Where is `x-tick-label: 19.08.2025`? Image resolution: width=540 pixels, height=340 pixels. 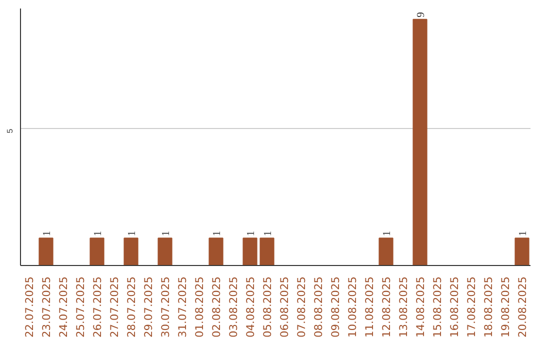 x-tick-label: 19.08.2025 is located at coordinates (505, 307).